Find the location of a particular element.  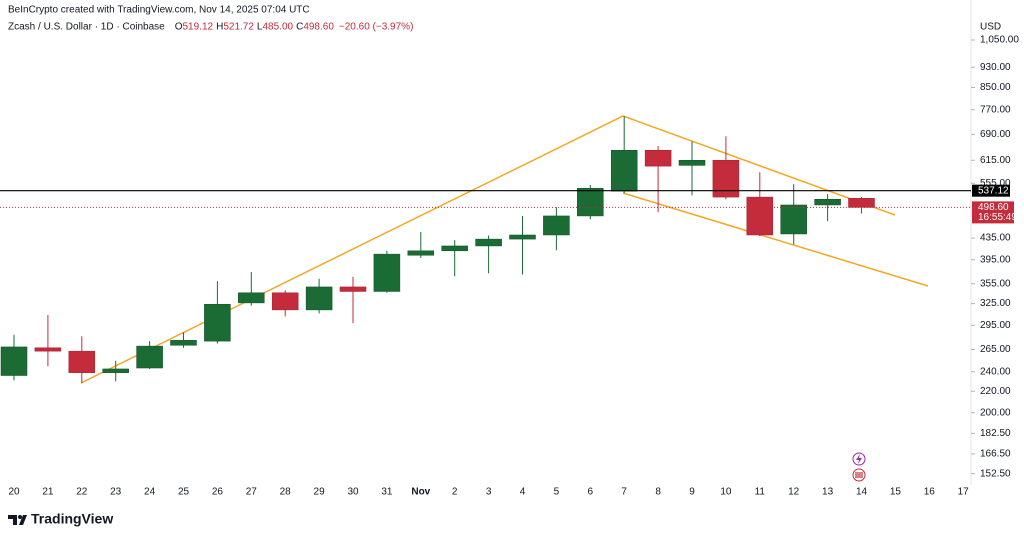

currency: USD is located at coordinates (990, 27).